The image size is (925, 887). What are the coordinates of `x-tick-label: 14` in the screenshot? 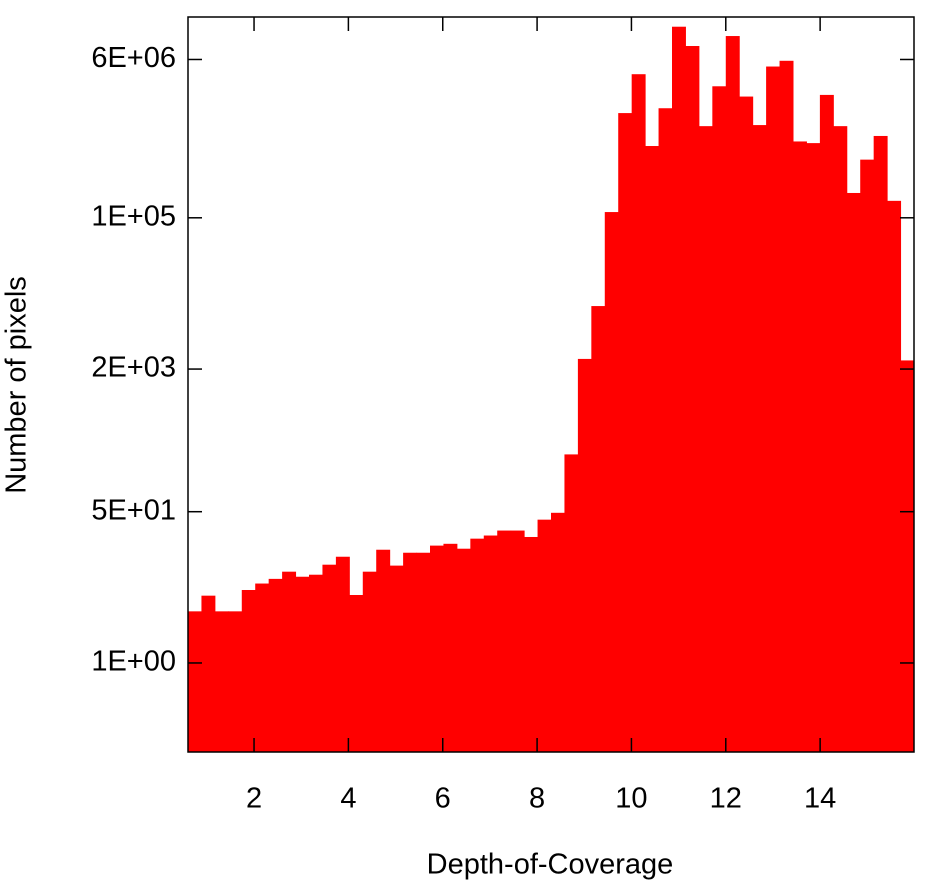 It's located at (820, 799).